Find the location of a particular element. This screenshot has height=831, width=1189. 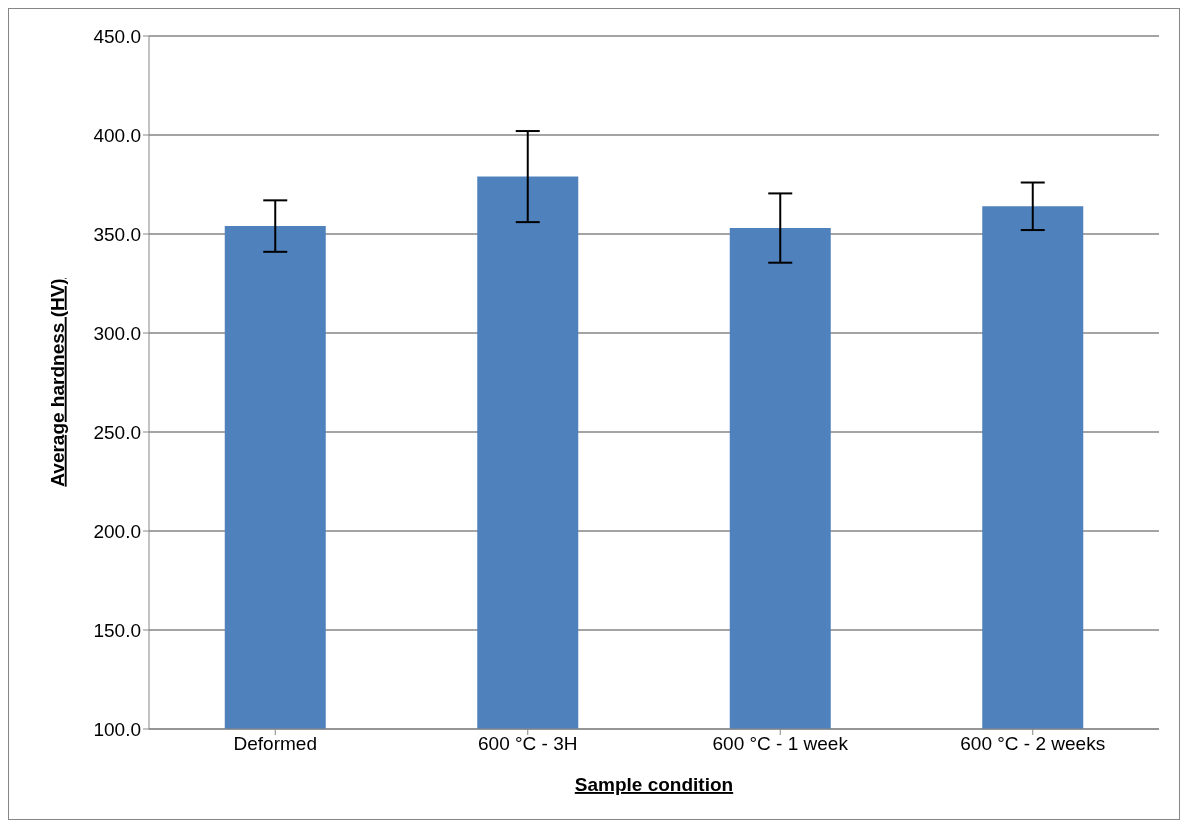

x-tick-label: Deformed is located at coordinates (275, 744).